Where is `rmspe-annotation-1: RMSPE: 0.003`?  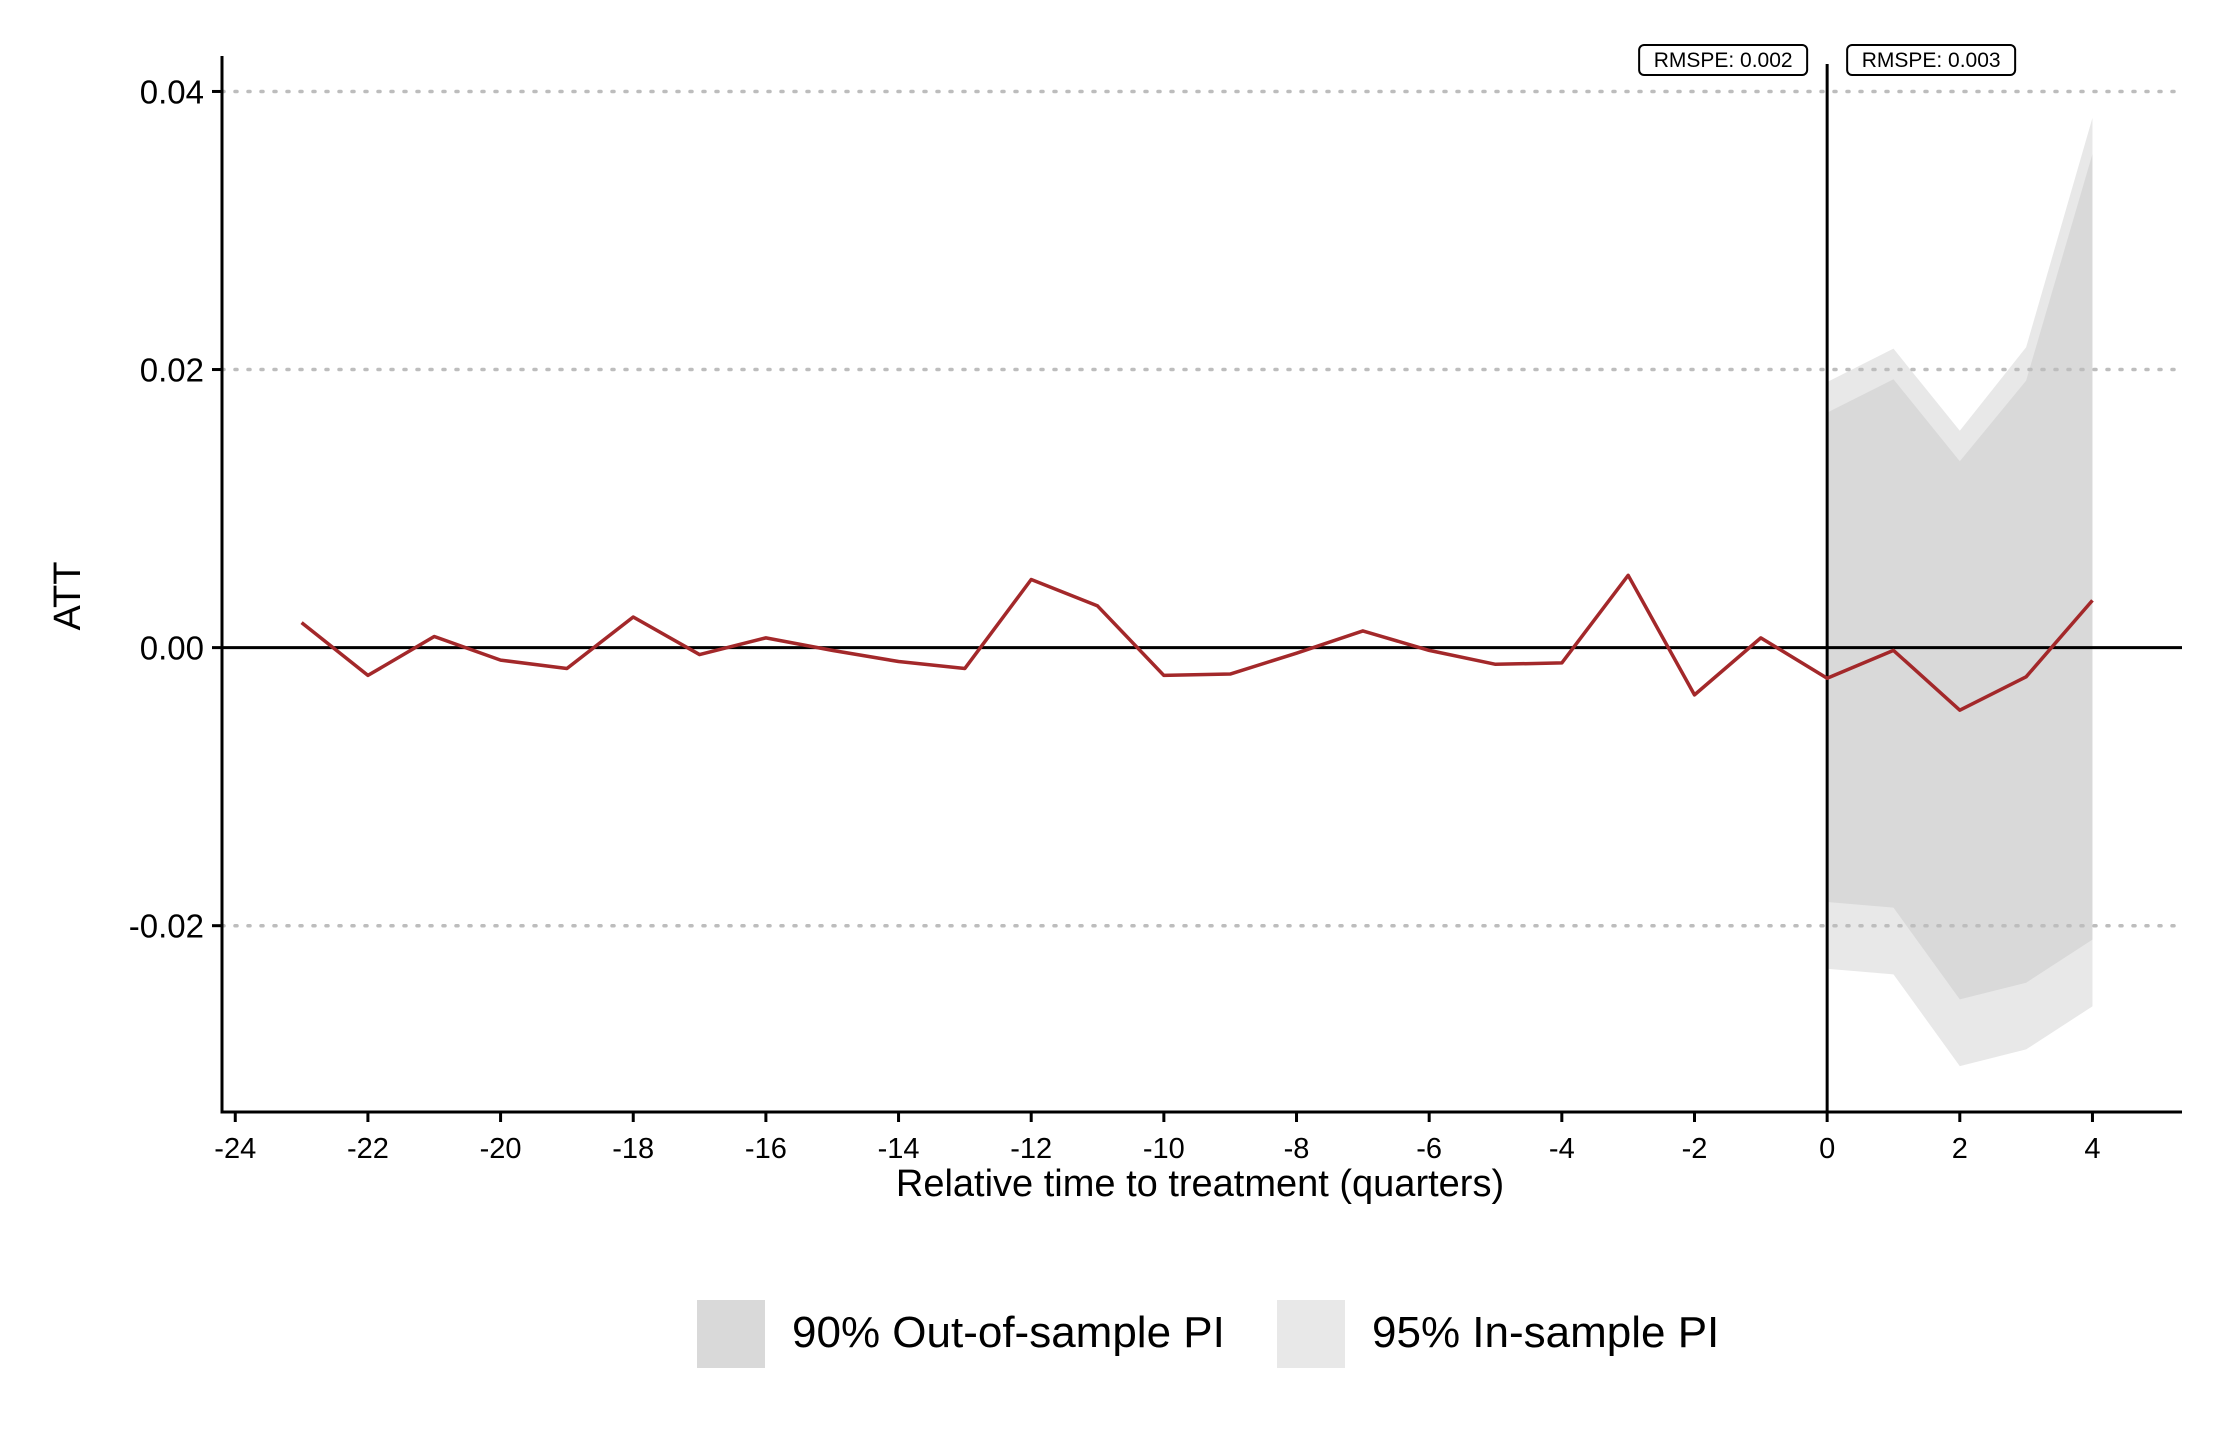 rmspe-annotation-1: RMSPE: 0.003 is located at coordinates (1931, 60).